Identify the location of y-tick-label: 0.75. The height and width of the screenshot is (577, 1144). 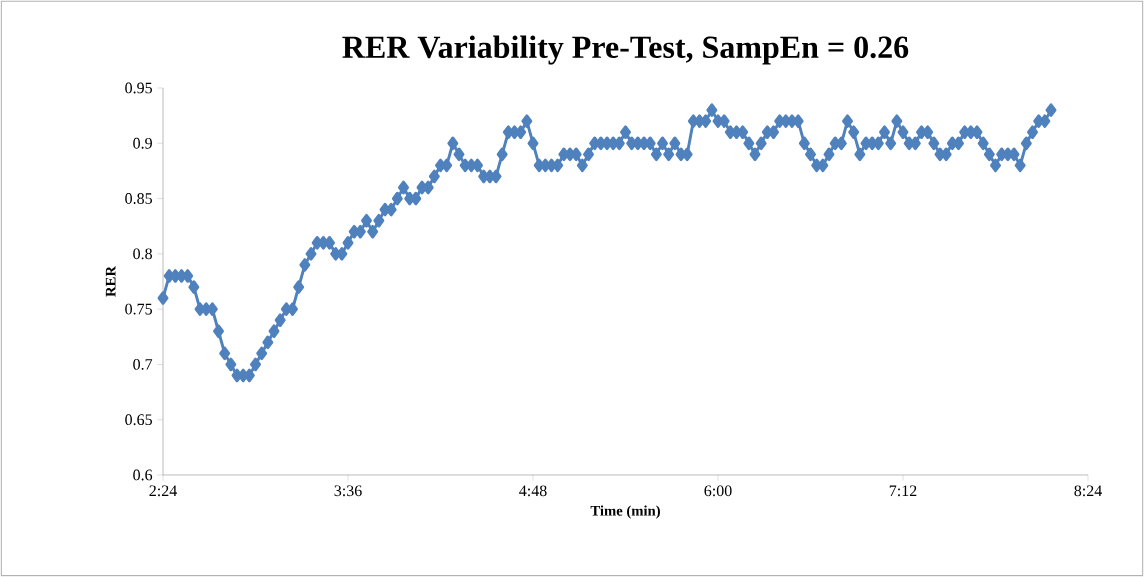
(138, 309).